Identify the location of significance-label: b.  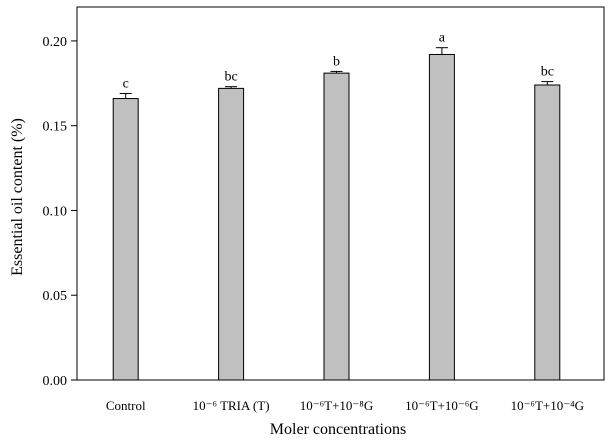
(336, 61).